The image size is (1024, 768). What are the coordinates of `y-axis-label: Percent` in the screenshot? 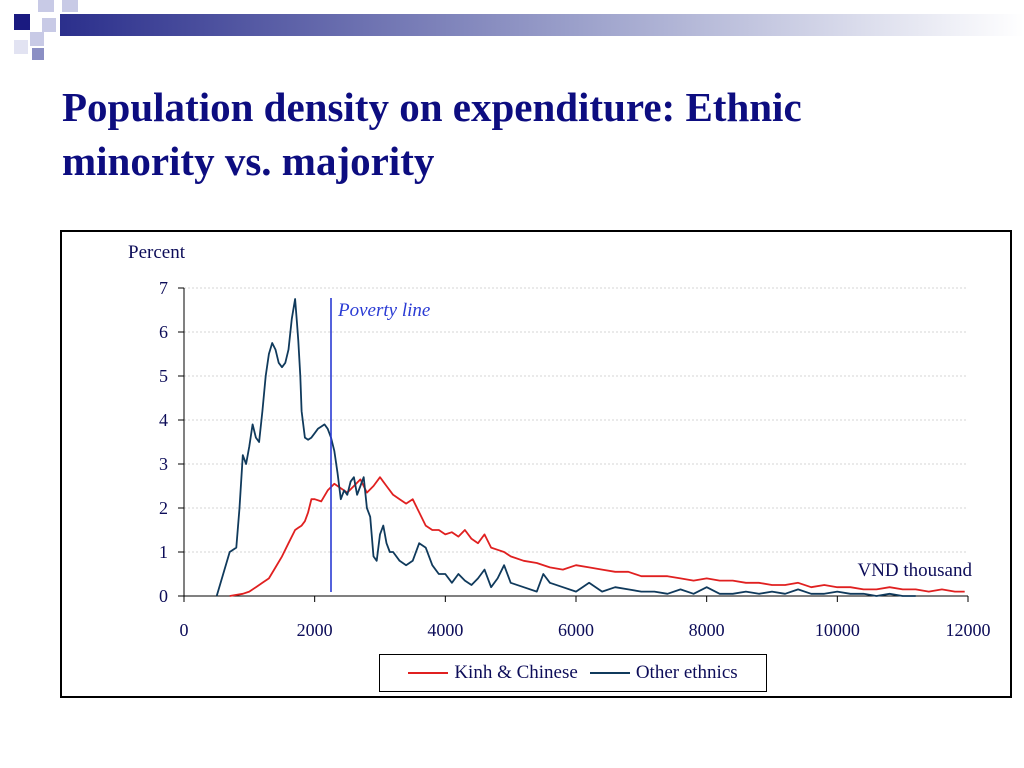 It's located at (157, 252).